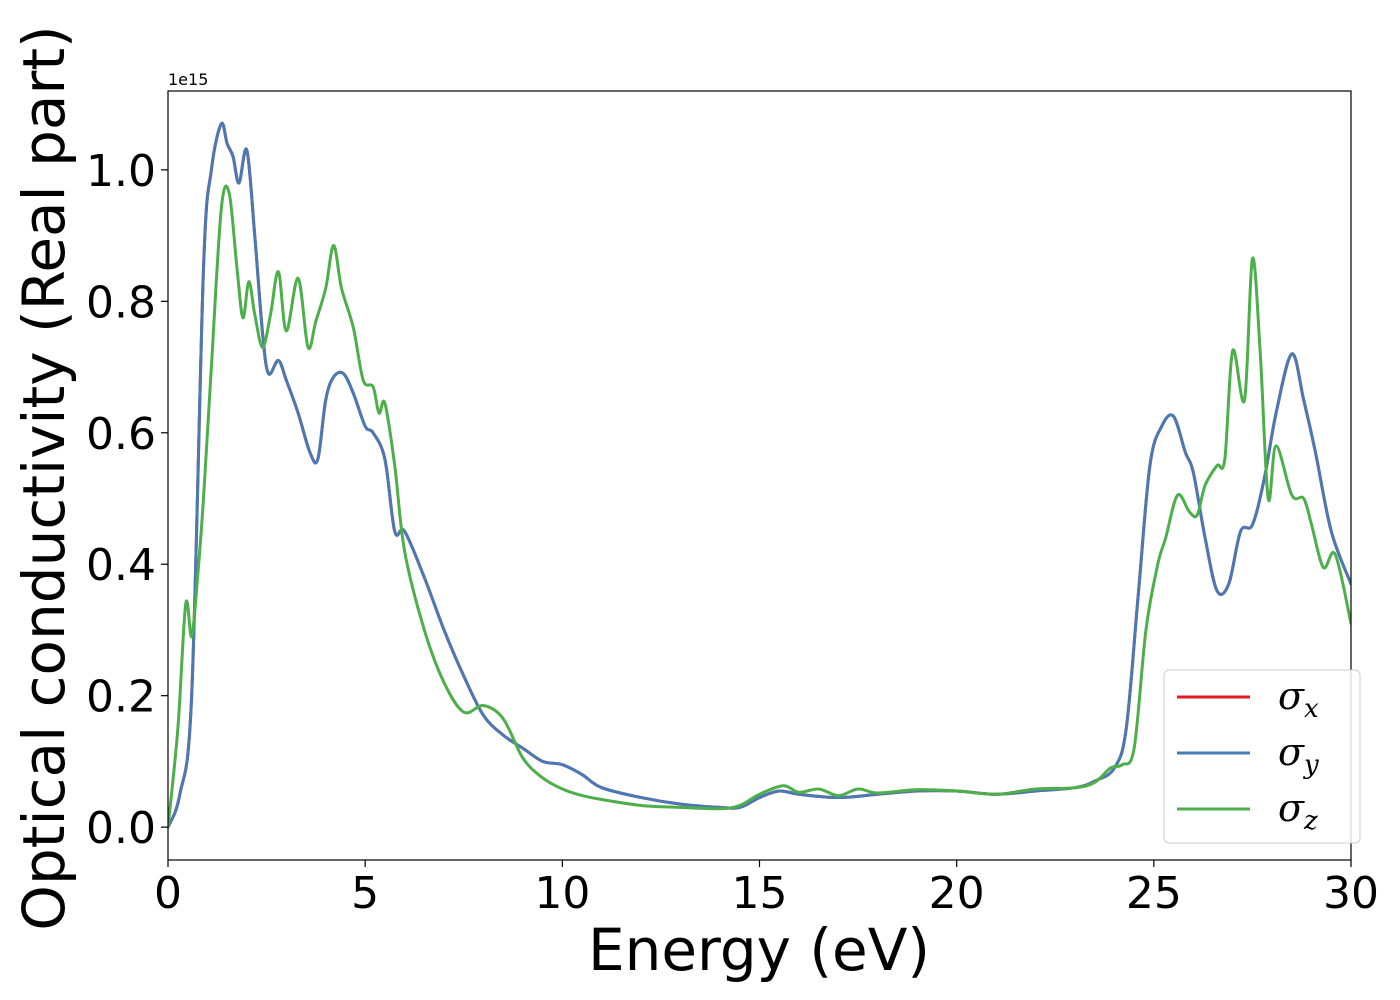  I want to click on x-tick-label: 15, so click(760, 893).